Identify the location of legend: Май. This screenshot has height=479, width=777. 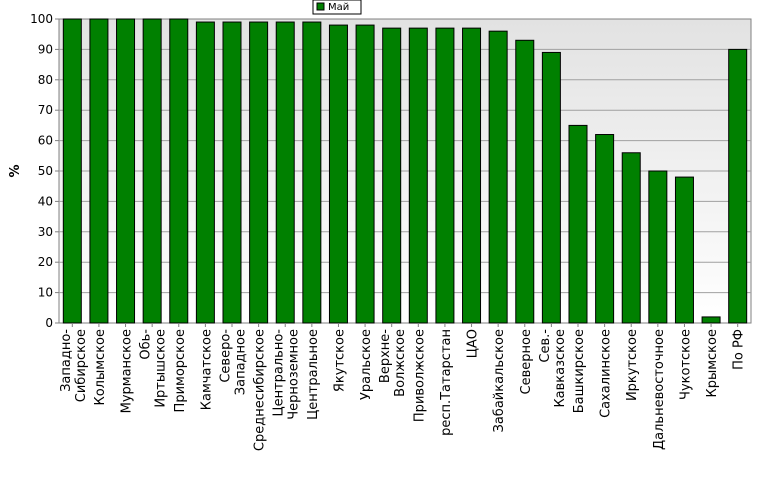
(337, 7).